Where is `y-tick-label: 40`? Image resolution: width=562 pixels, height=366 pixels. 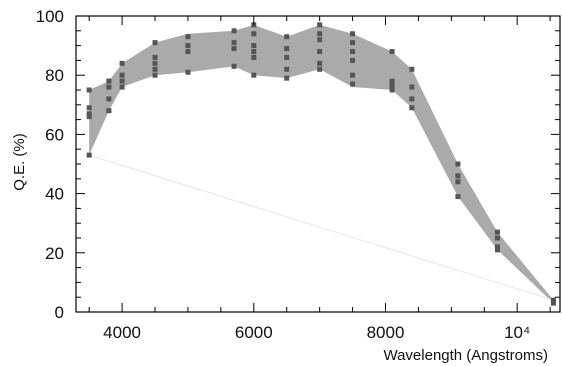 y-tick-label: 40 is located at coordinates (54, 194).